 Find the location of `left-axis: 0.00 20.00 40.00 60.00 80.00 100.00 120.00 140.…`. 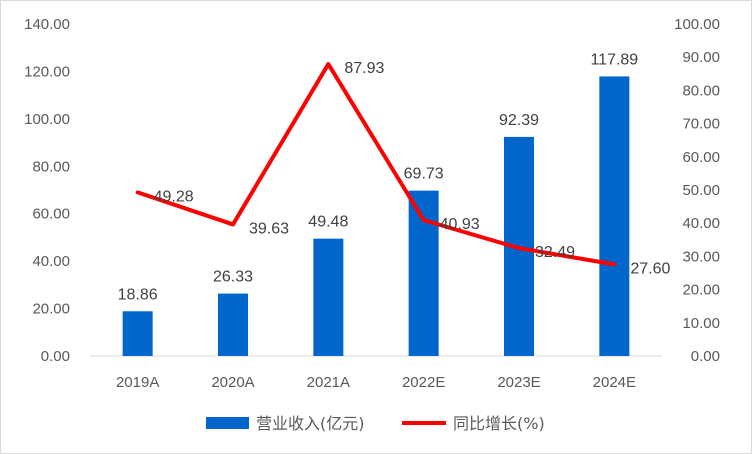

left-axis: 0.00 20.00 40.00 60.00 80.00 100.00 120.00 140.… is located at coordinates (47, 190).